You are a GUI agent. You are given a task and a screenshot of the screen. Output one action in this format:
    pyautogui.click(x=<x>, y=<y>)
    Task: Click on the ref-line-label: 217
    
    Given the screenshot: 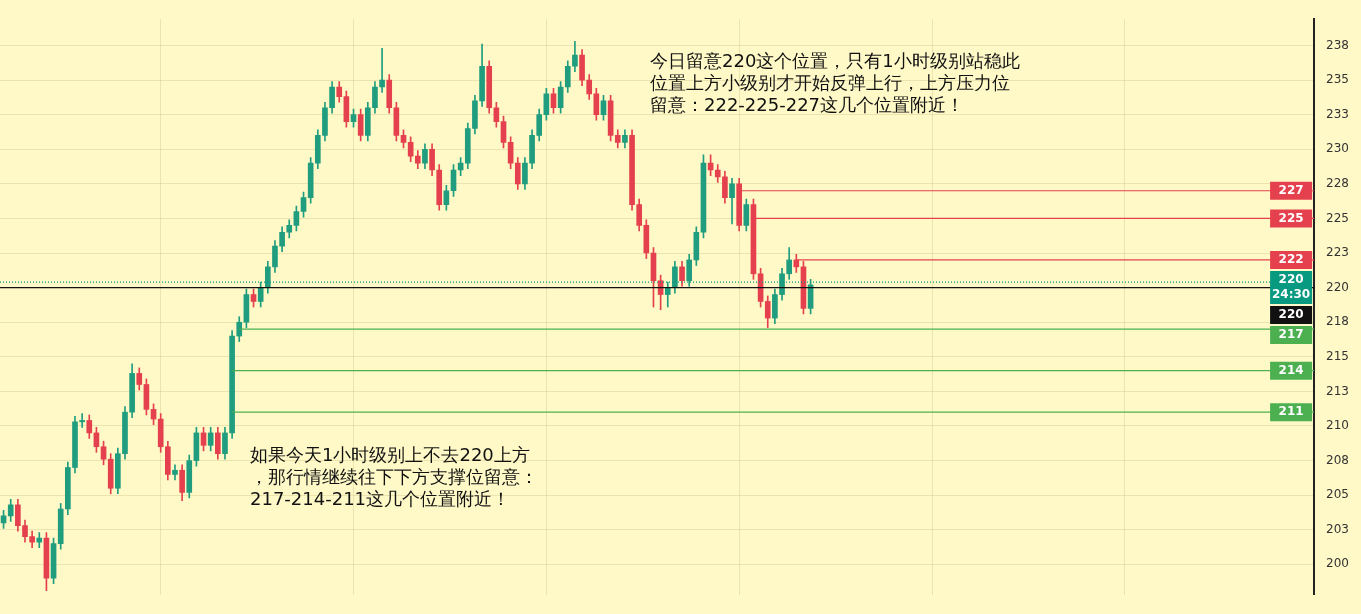 What is the action you would take?
    pyautogui.click(x=1291, y=334)
    